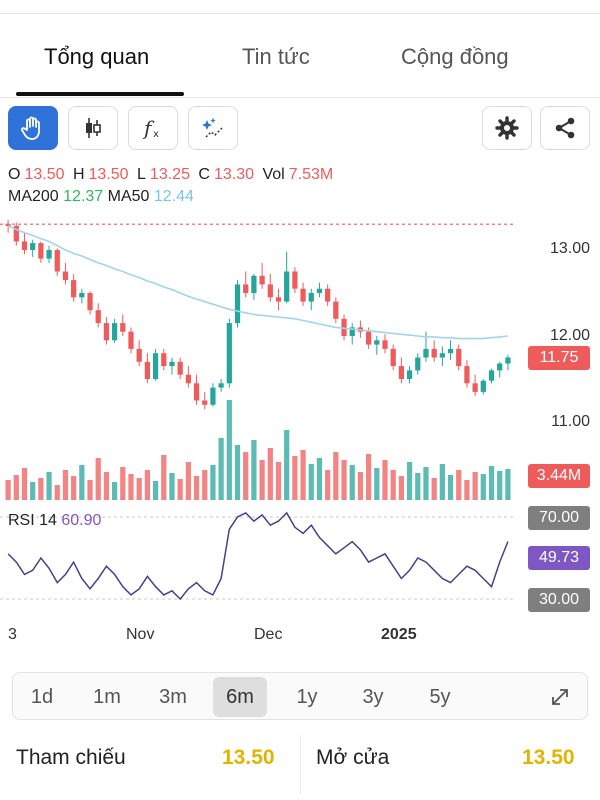 Image resolution: width=600 pixels, height=800 pixels. I want to click on range-1m-button: 1m, so click(107, 697).